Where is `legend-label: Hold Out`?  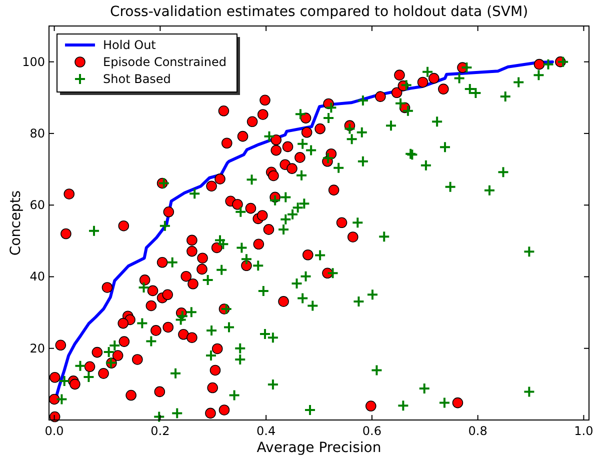
legend-label: Hold Out is located at coordinates (129, 45).